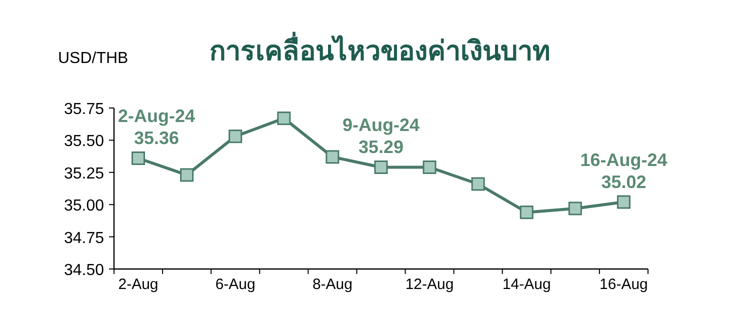  Describe the element at coordinates (526, 284) in the screenshot. I see `x-tick-label: 14-Aug` at that location.